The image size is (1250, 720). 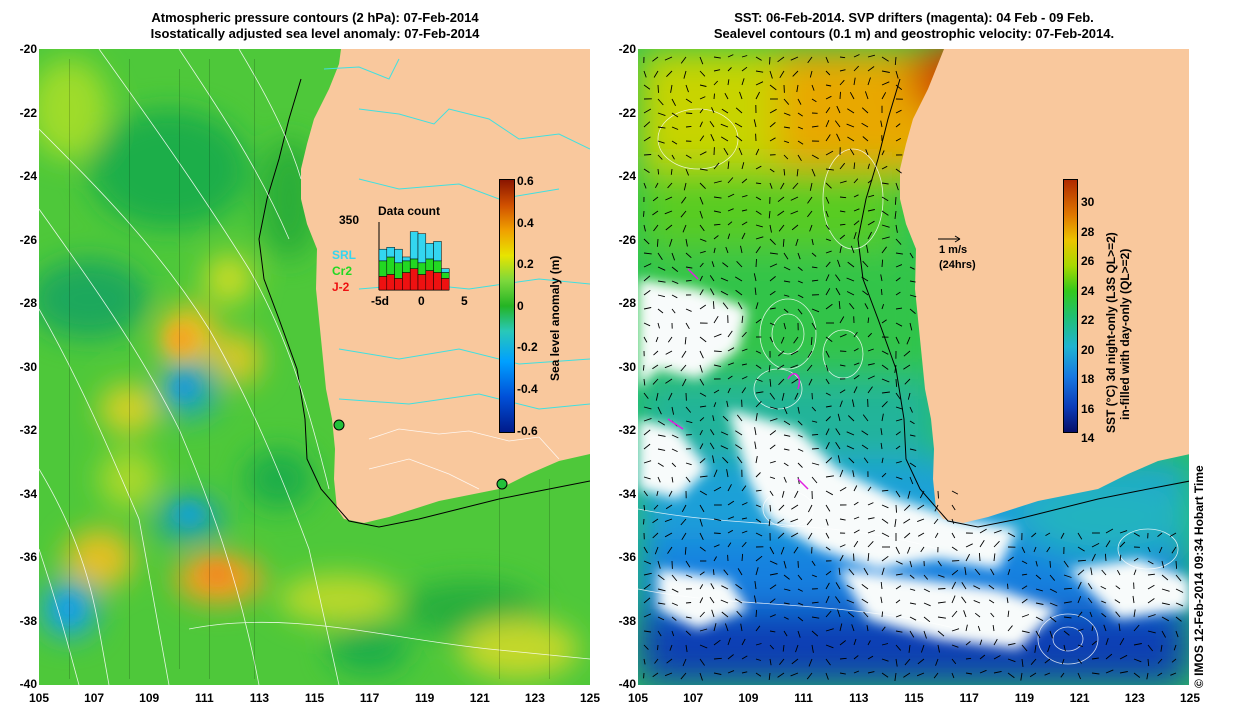 I want to click on lat-label-left: -40, so click(x=28, y=684).